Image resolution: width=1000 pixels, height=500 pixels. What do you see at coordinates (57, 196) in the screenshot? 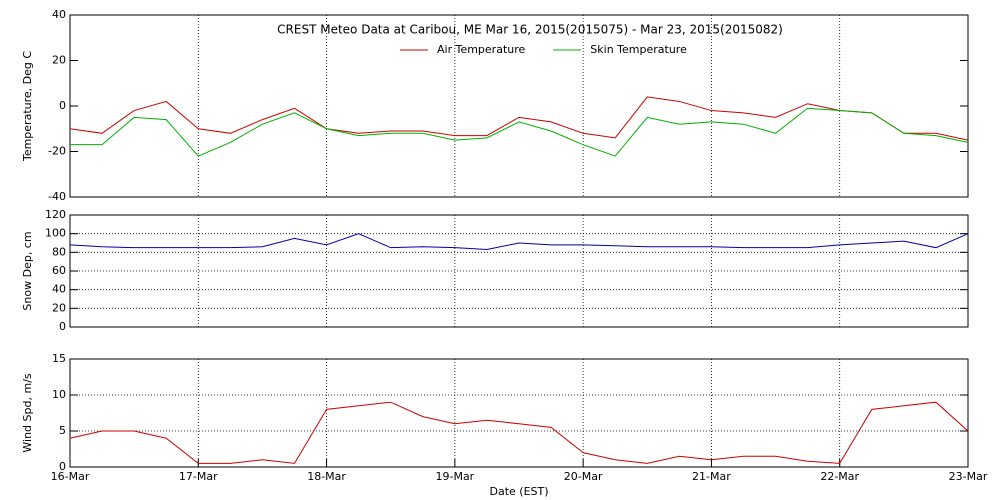
I see `y-tick-label: -40` at bounding box center [57, 196].